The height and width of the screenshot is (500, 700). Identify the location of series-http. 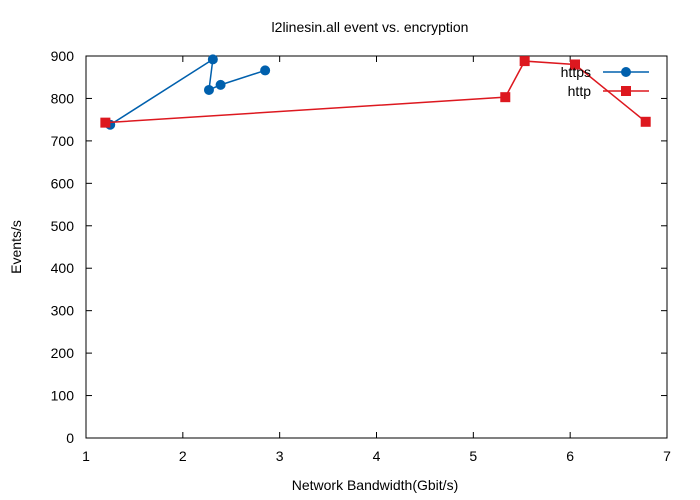
(375, 92).